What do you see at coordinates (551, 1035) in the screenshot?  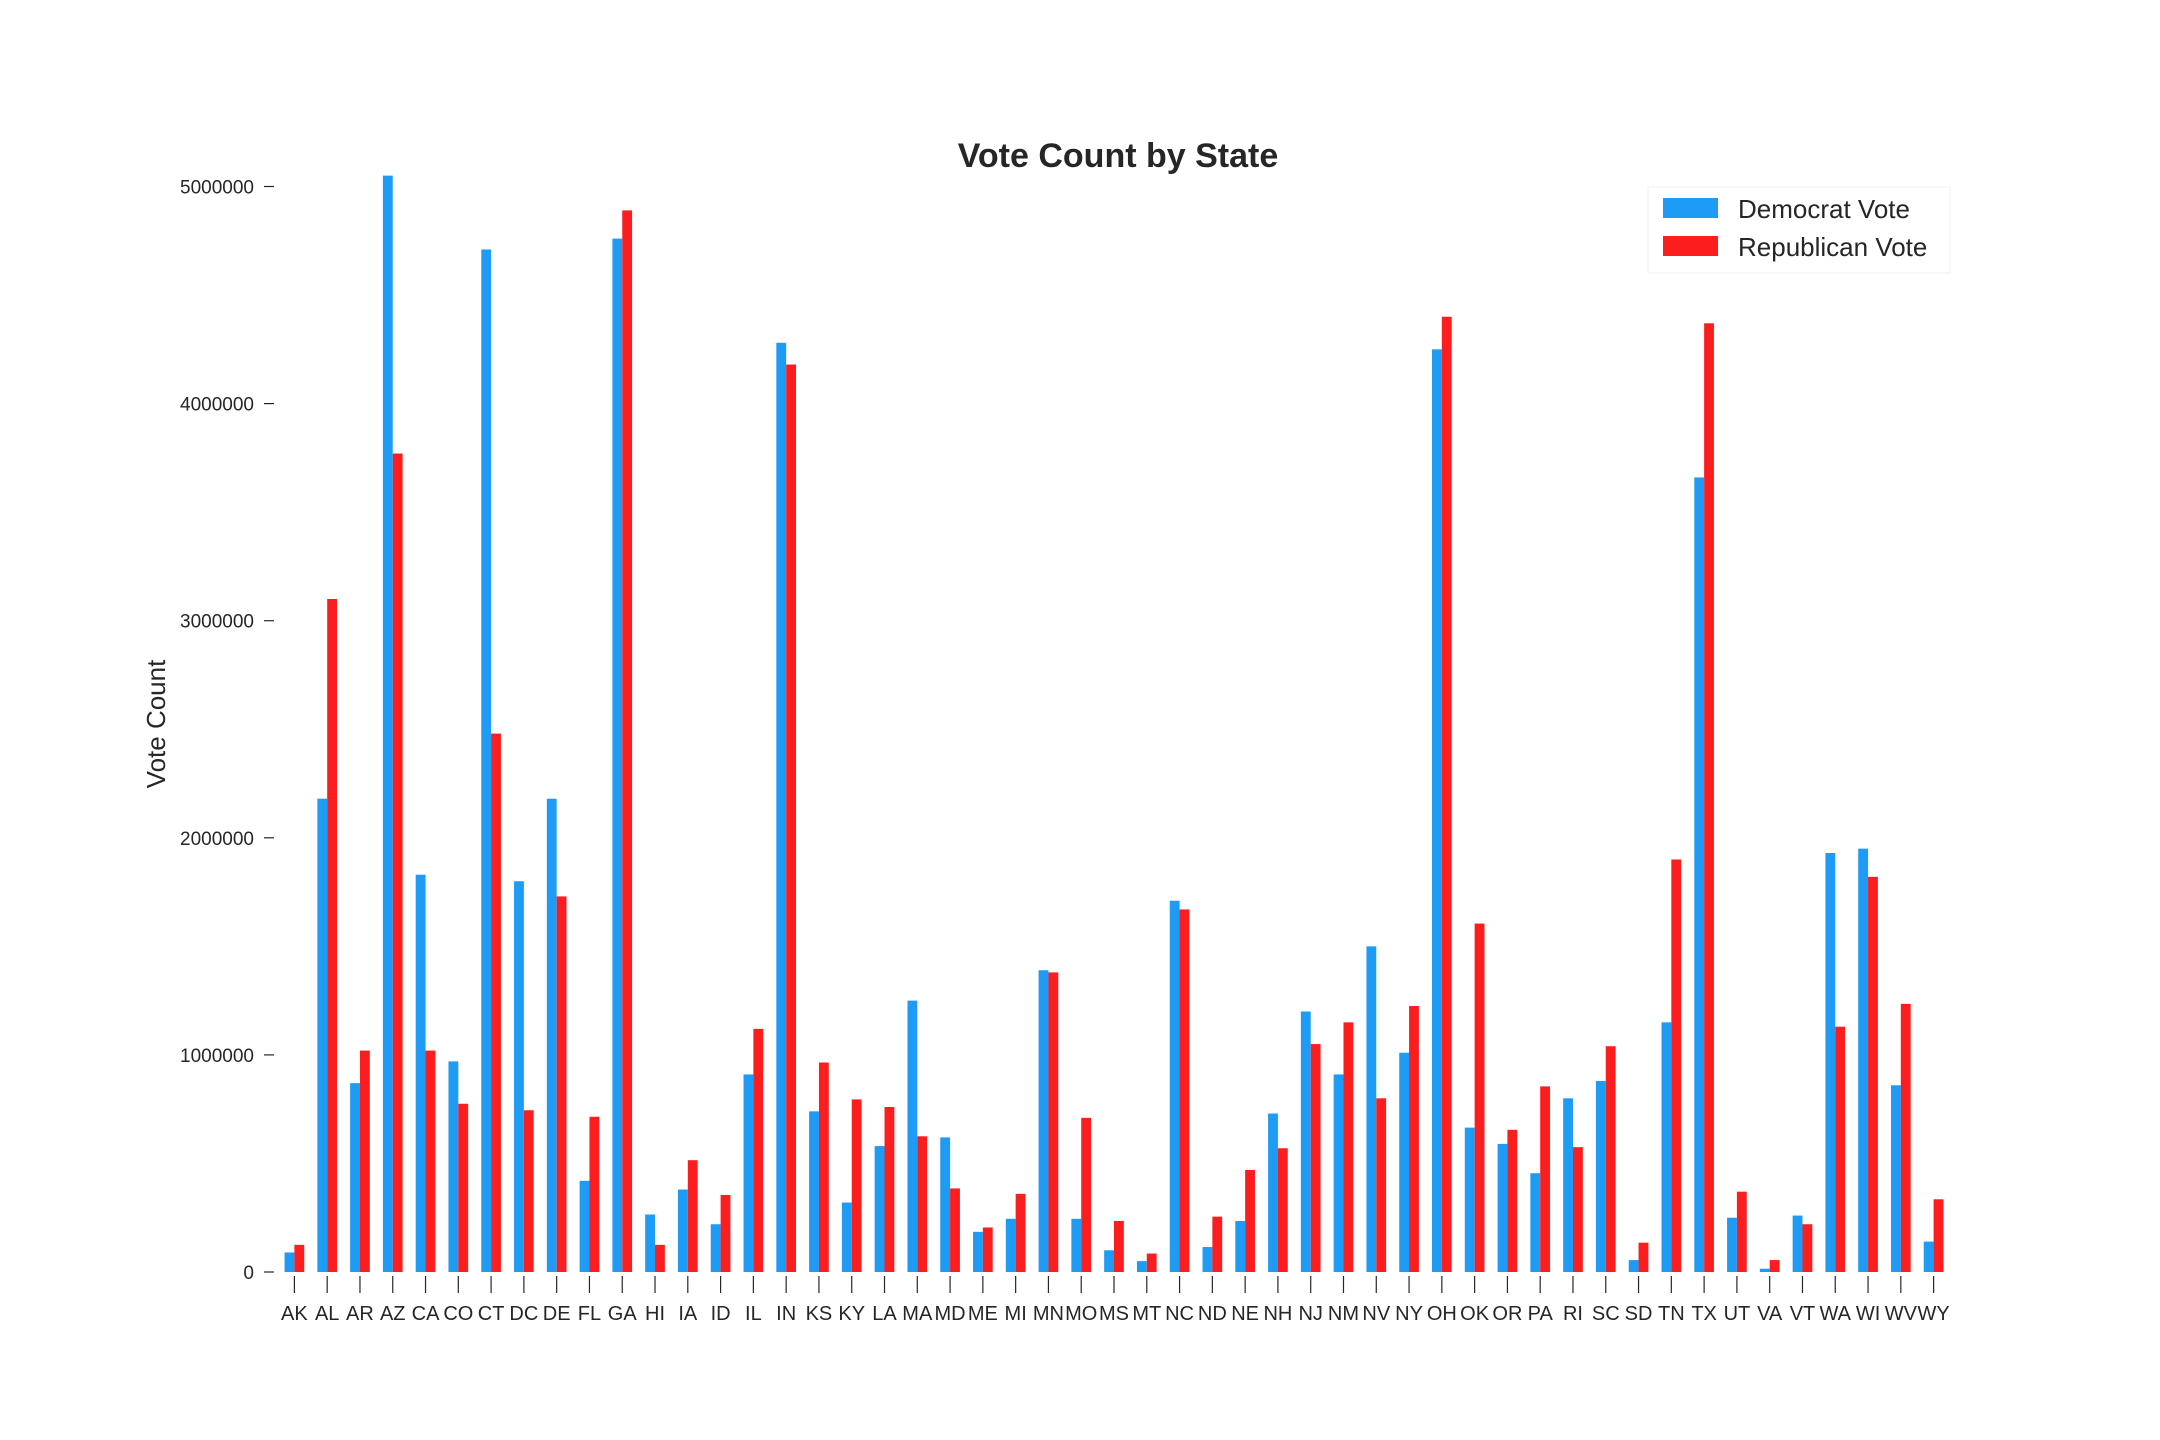 I see `bar-democrat-de` at bounding box center [551, 1035].